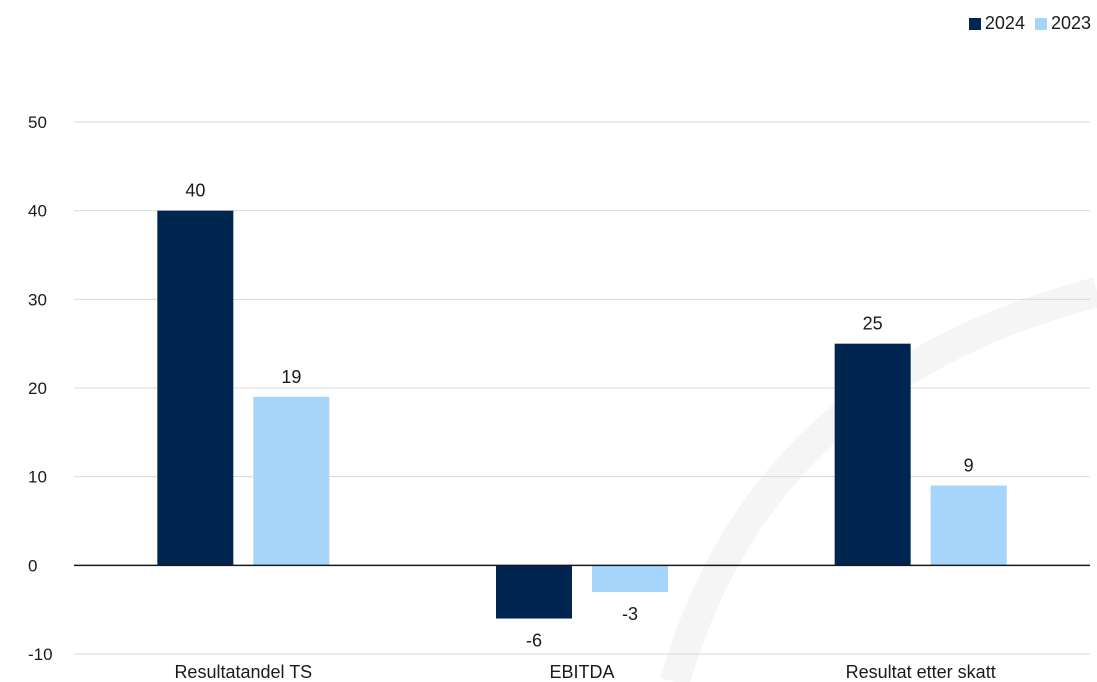 This screenshot has width=1097, height=682. What do you see at coordinates (534, 641) in the screenshot?
I see `data-label: -6` at bounding box center [534, 641].